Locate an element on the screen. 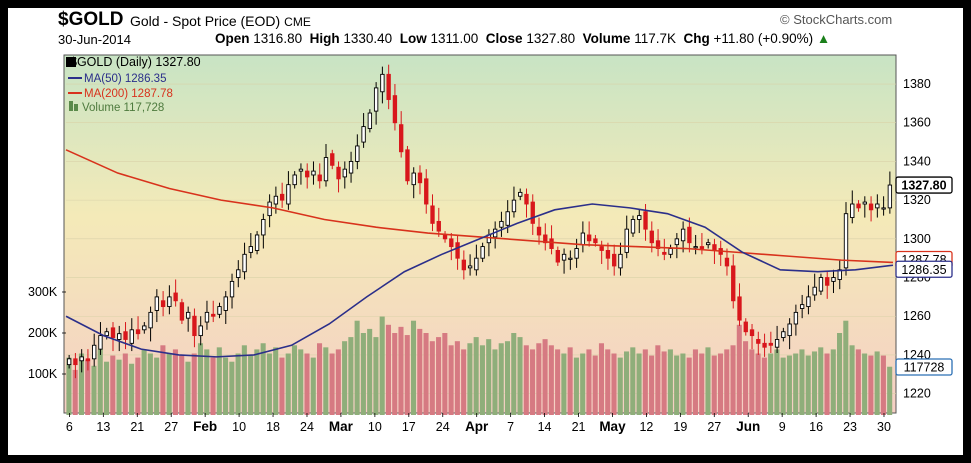 The height and width of the screenshot is (463, 971). price-tick-label: 1360 is located at coordinates (917, 123).